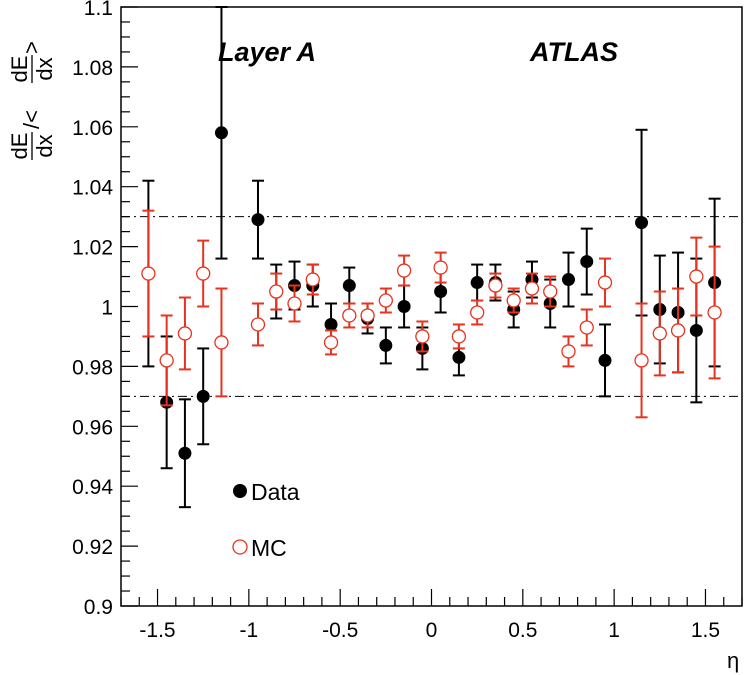  What do you see at coordinates (275, 492) in the screenshot?
I see `legend-data-label: Data` at bounding box center [275, 492].